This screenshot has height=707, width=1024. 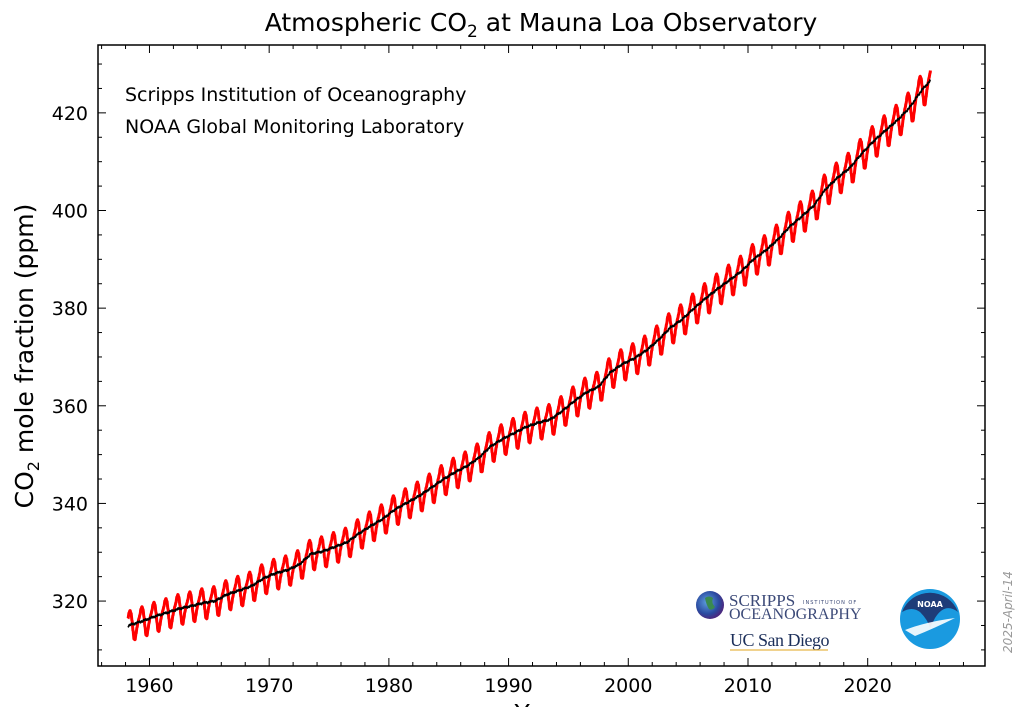 I want to click on svg-text: NOAA, so click(x=930, y=604).